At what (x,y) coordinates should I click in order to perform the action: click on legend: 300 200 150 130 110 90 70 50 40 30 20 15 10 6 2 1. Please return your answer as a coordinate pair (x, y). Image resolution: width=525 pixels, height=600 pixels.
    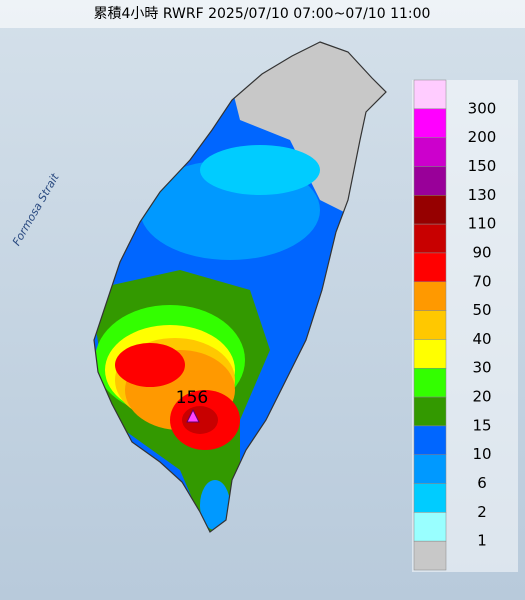
    Looking at the image, I should click on (455, 325).